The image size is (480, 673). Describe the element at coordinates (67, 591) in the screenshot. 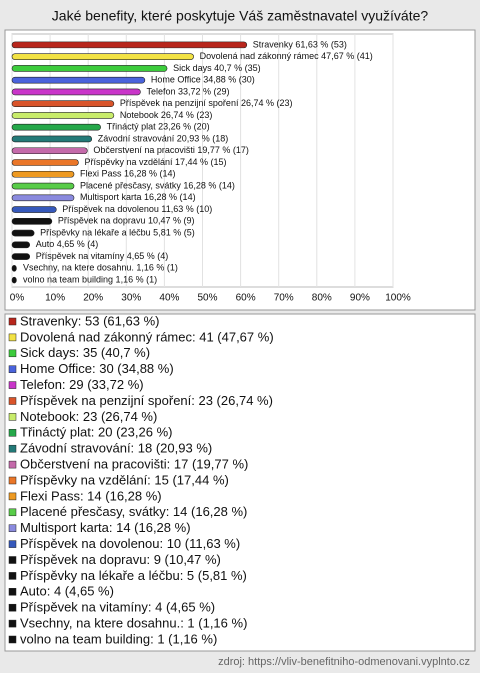

I see `legend-label: Auto: 4 (4,65 %)` at that location.